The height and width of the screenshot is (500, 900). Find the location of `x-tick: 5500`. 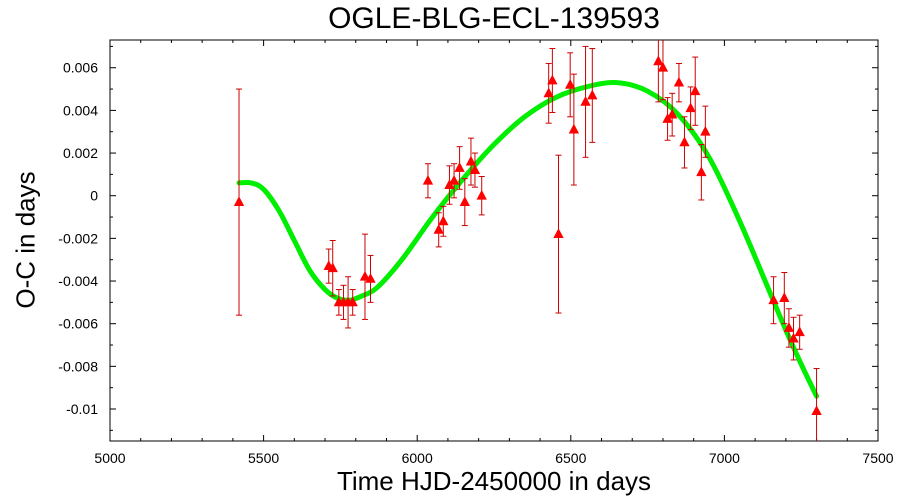

x-tick: 5500 is located at coordinates (263, 253).